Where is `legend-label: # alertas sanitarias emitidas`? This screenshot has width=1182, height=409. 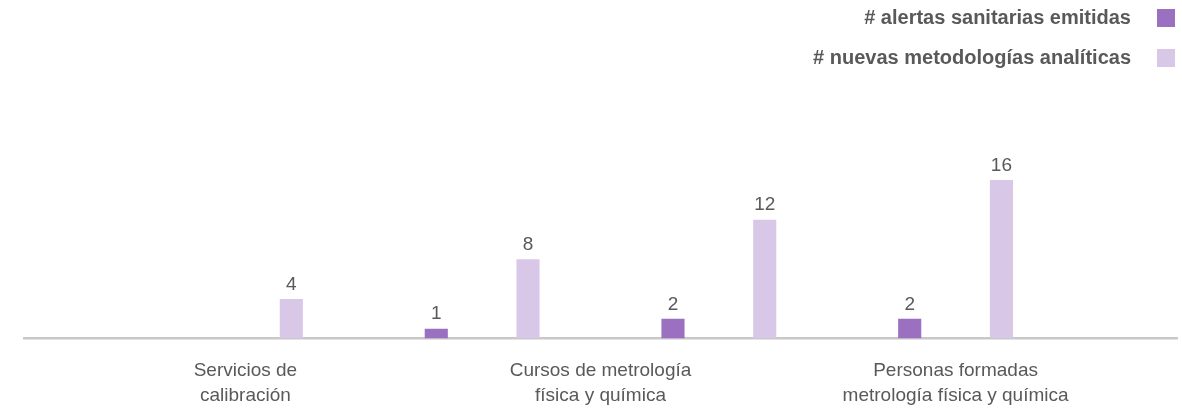 legend-label: # alertas sanitarias emitidas is located at coordinates (997, 16).